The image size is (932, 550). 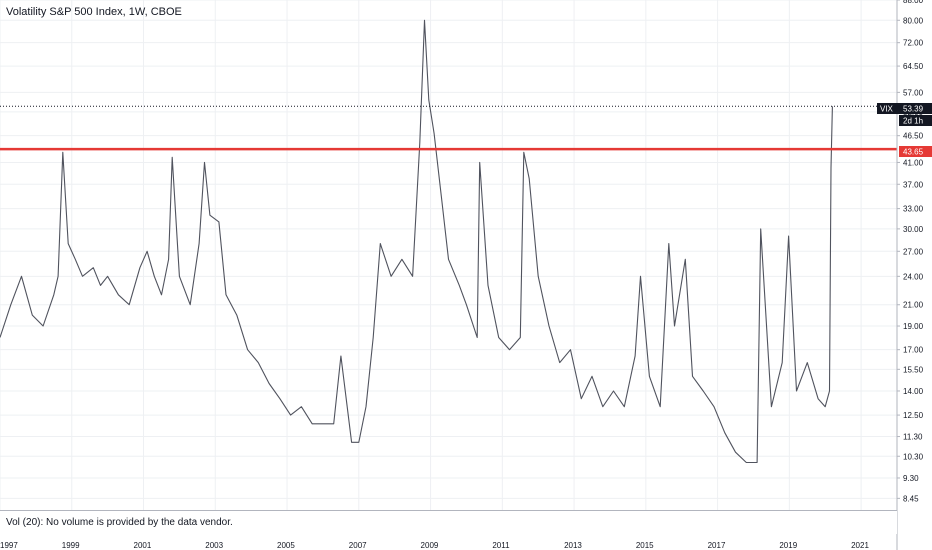 What do you see at coordinates (913, 437) in the screenshot?
I see `y-tick-label: 11.30` at bounding box center [913, 437].